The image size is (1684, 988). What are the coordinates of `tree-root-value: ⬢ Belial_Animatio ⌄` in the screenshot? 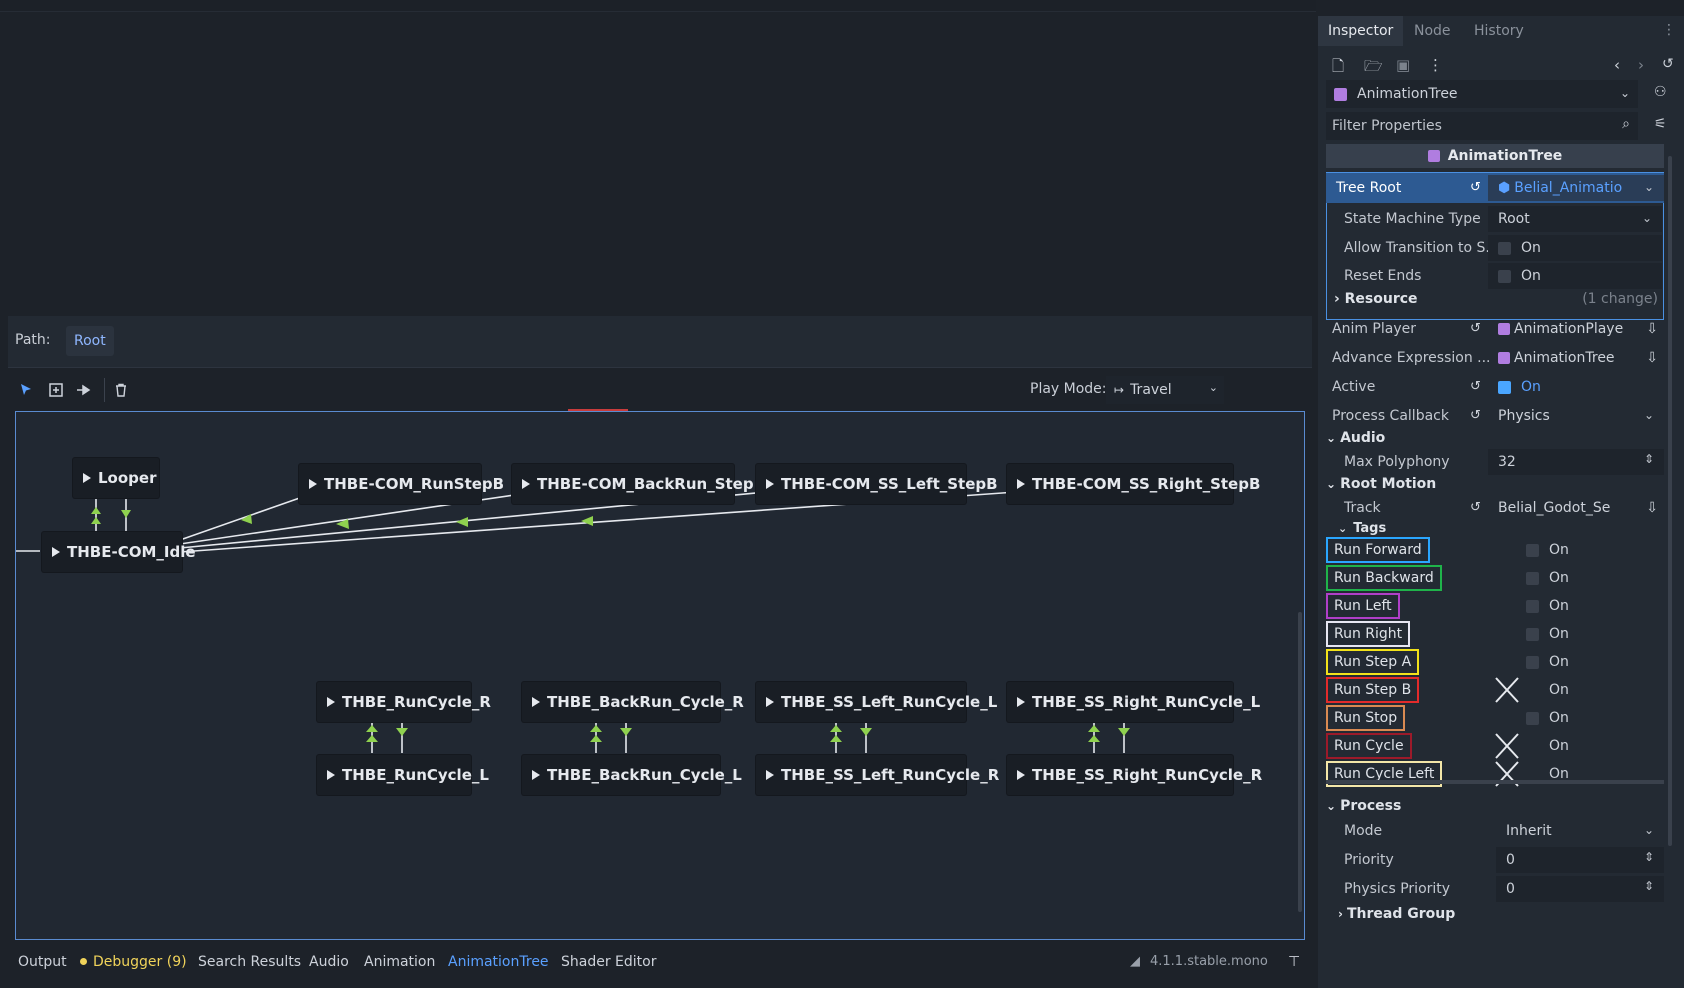 It's located at (1576, 188).